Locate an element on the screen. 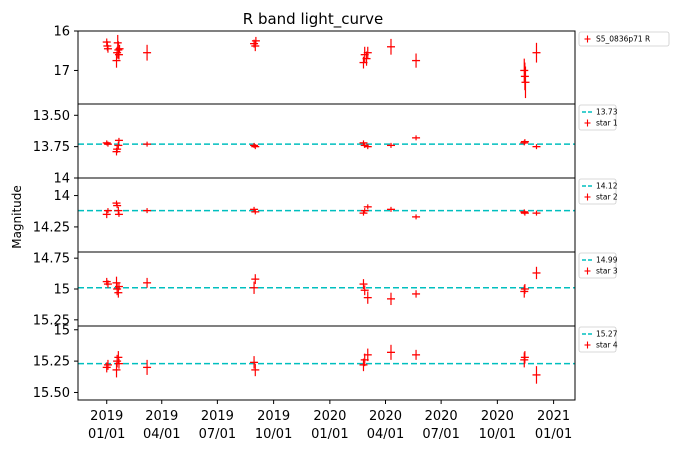 The width and height of the screenshot is (680, 451). legend-label: star 1 is located at coordinates (607, 123).